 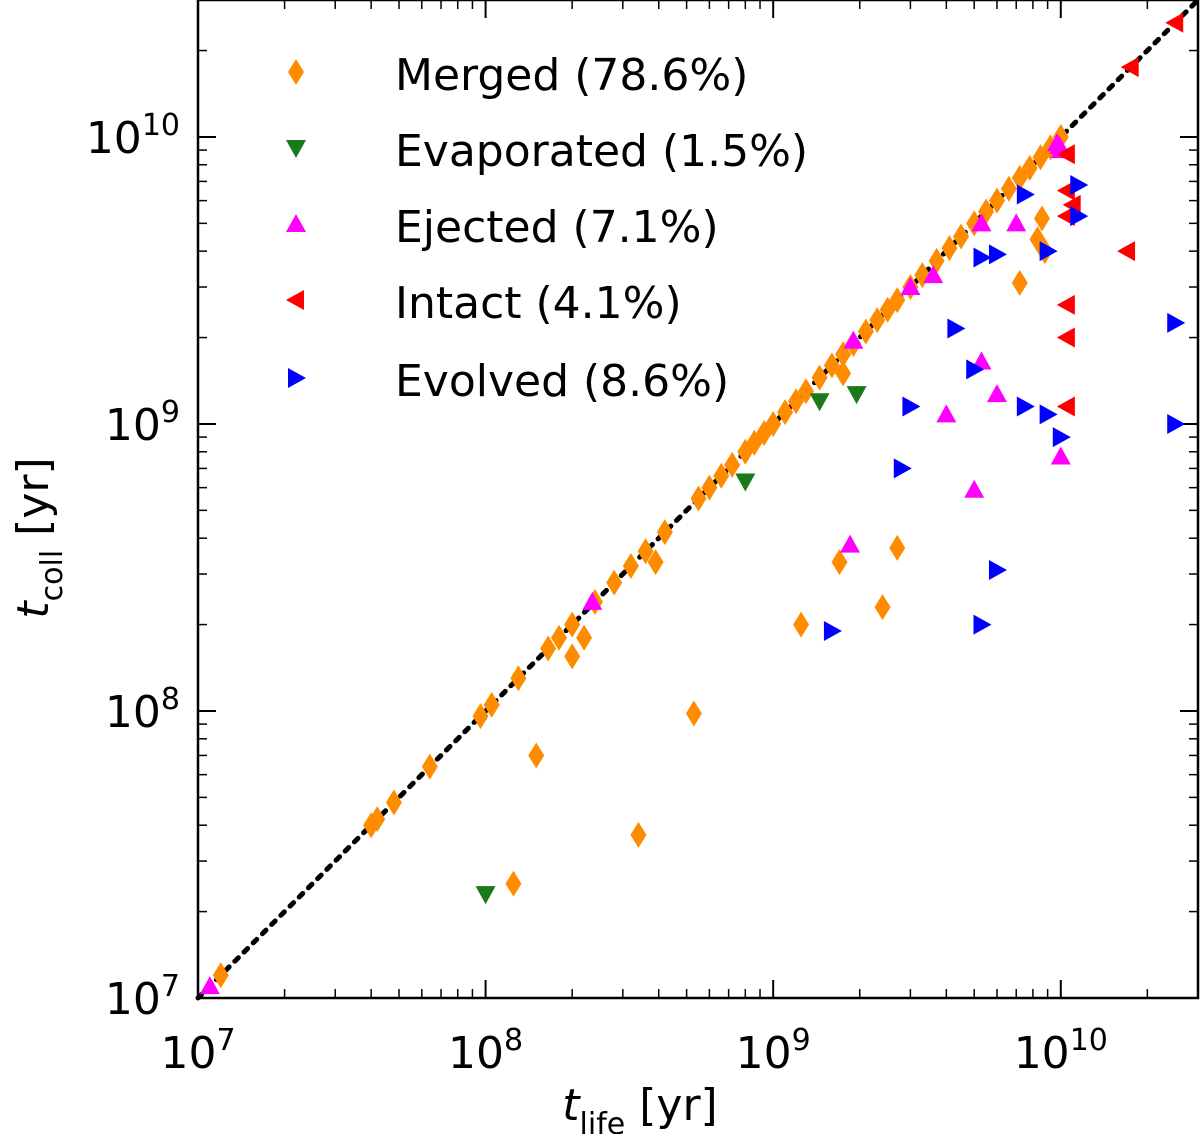 I want to click on y-tick-label: 107, so click(x=142, y=997).